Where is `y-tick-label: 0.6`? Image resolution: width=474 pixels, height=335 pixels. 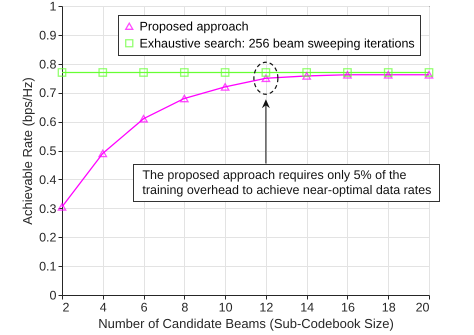 y-tick-label: 0.6 is located at coordinates (48, 122).